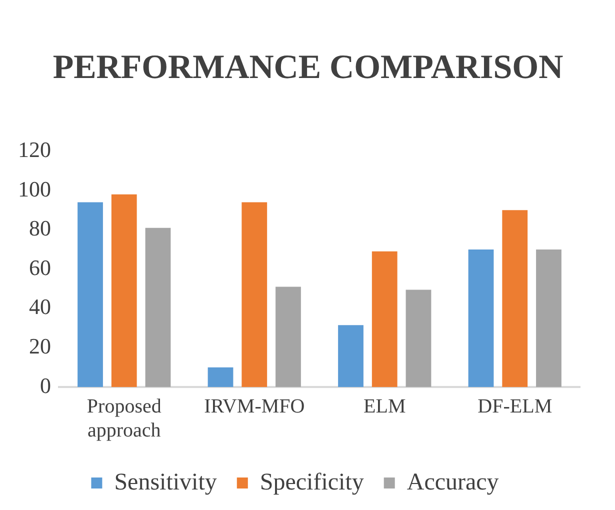 The width and height of the screenshot is (615, 510). I want to click on chart-title: PERFORMANCE COMPARISON, so click(308, 68).